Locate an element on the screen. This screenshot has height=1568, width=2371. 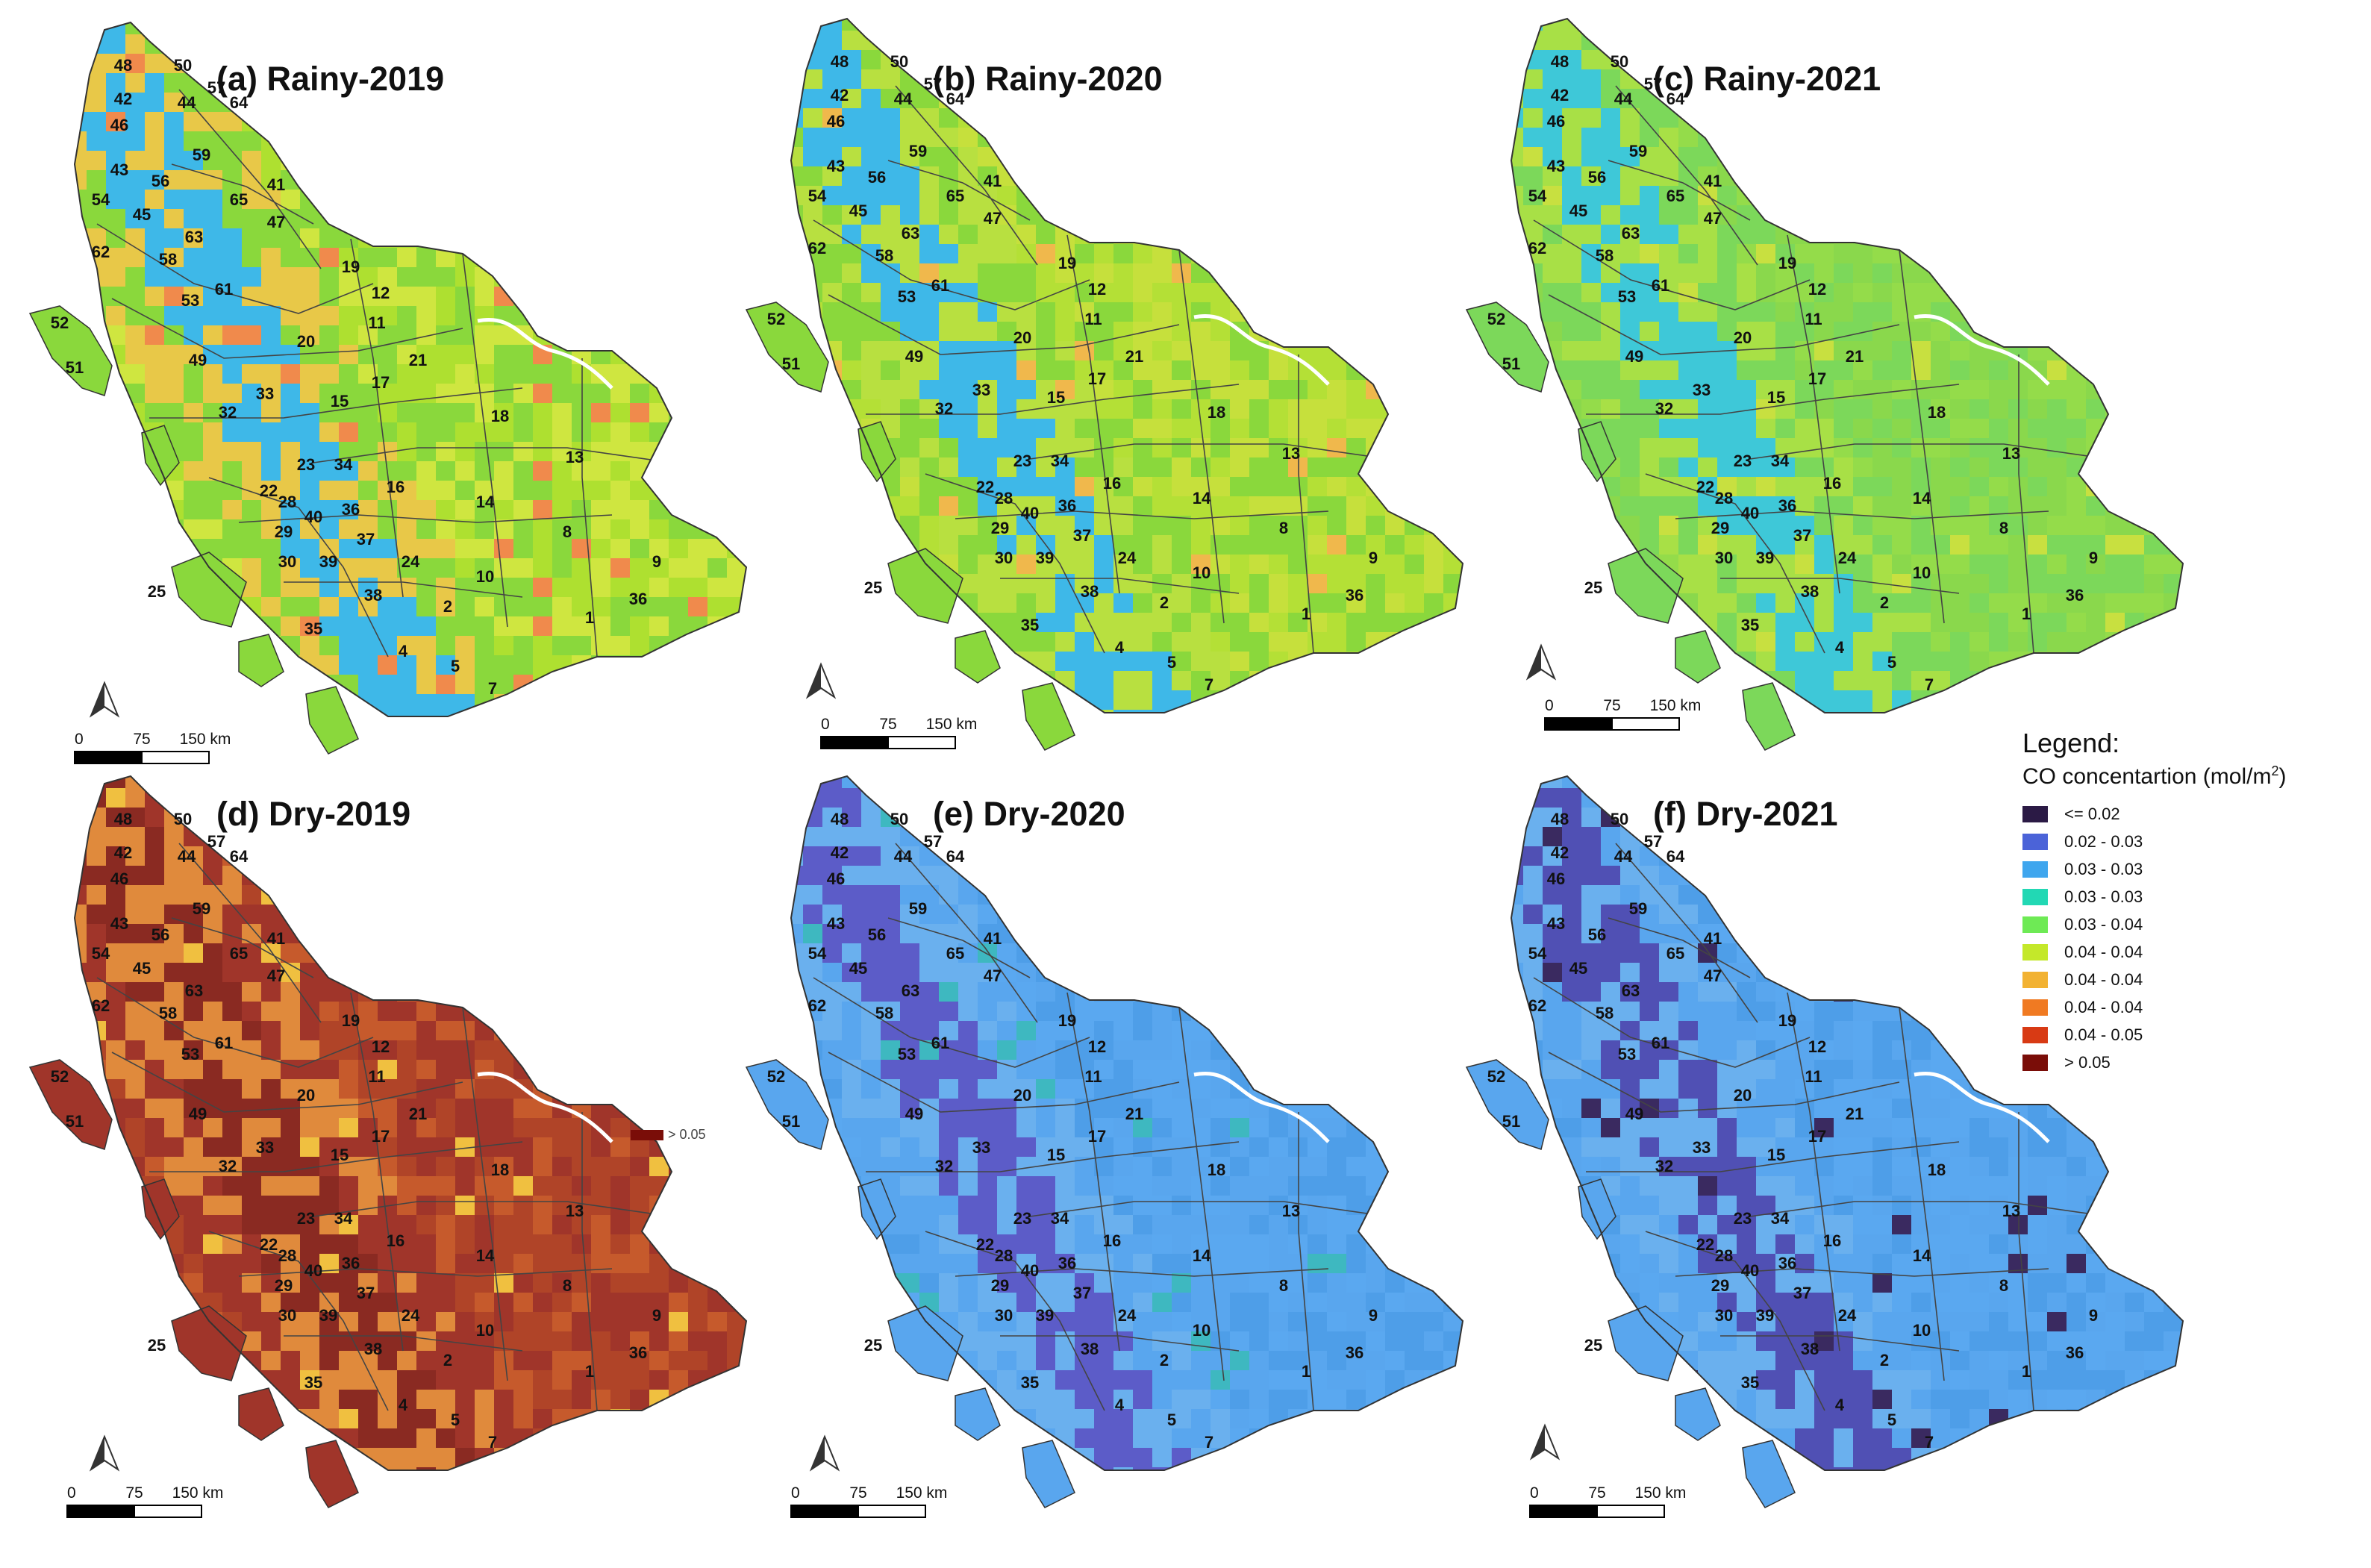
scale-tick-label: 0 is located at coordinates (825, 724).